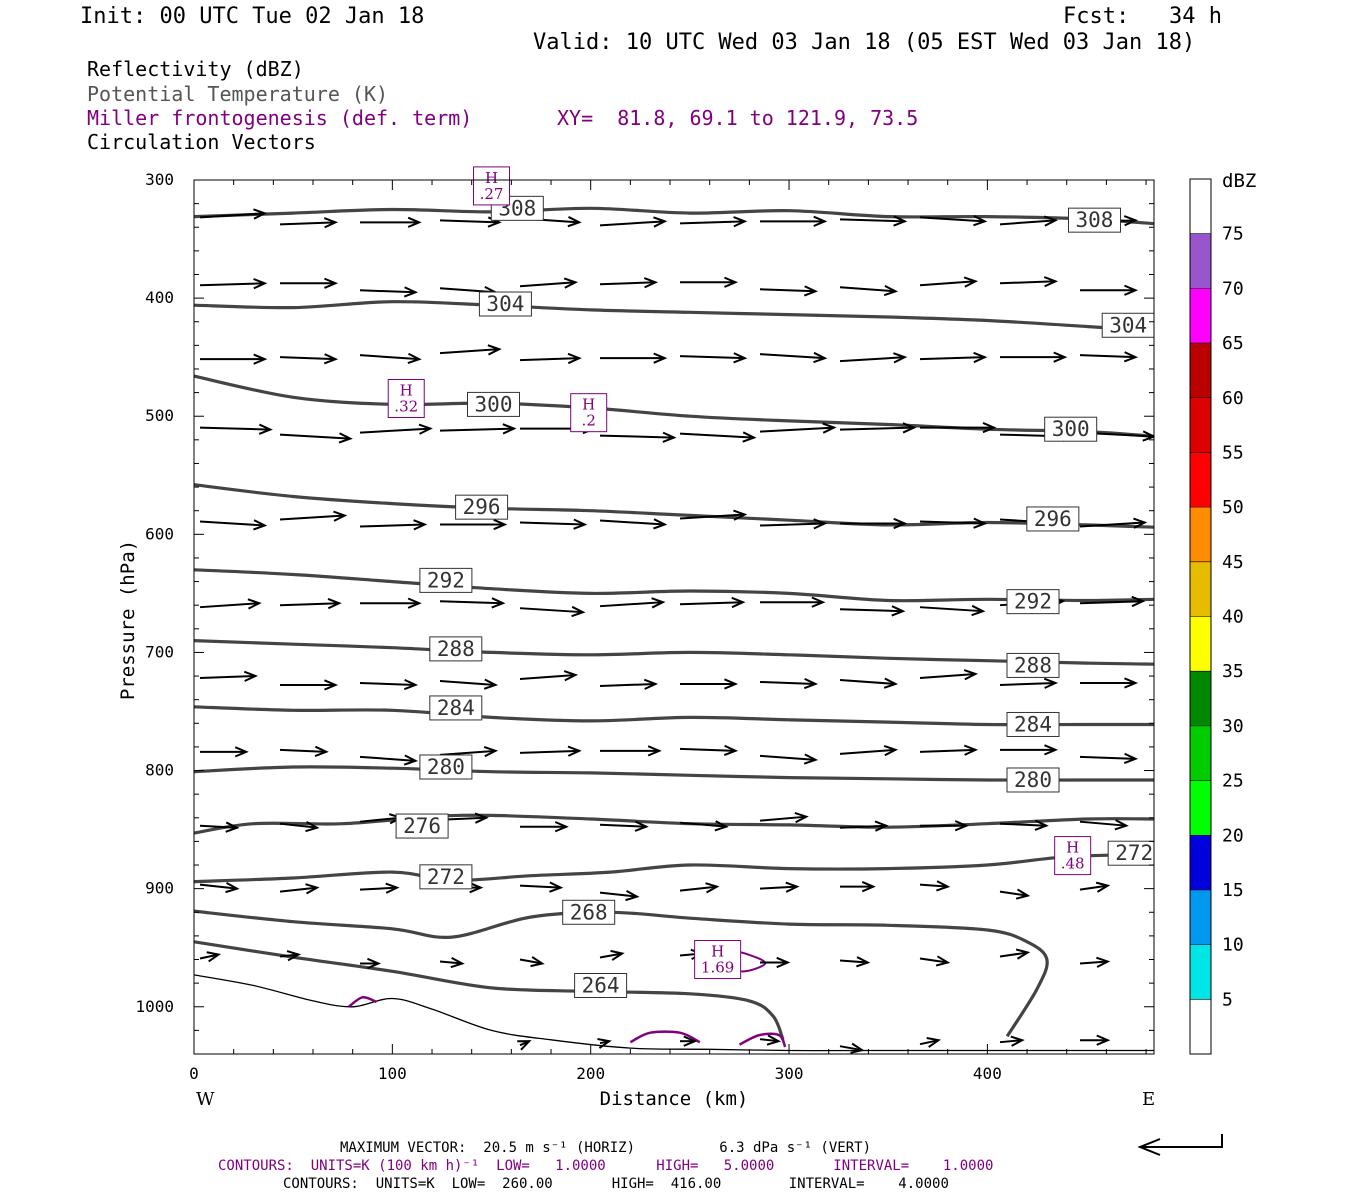  I want to click on theta-label: 272, so click(446, 877).